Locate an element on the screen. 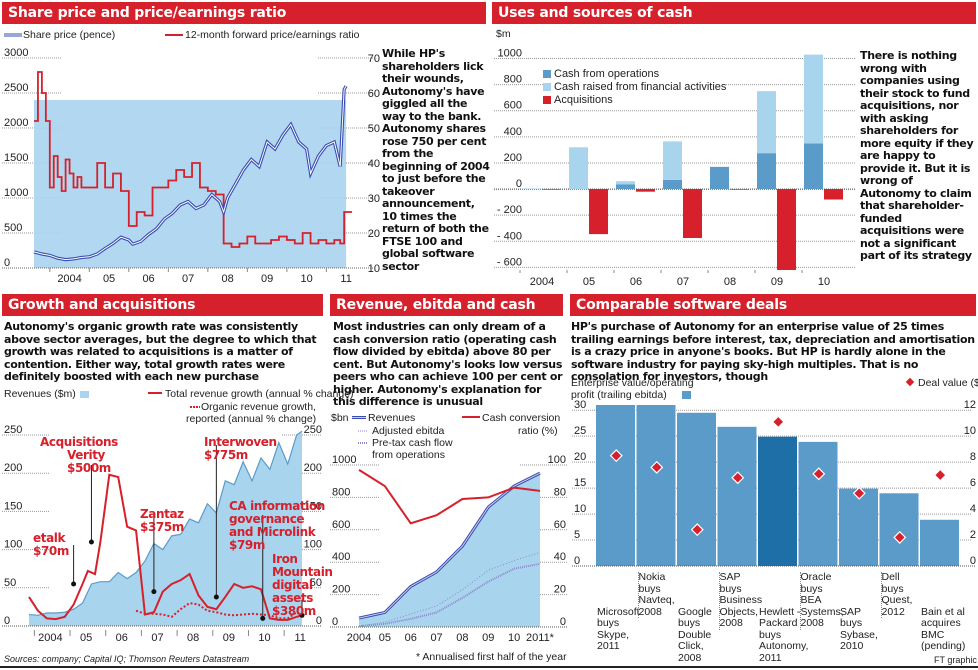  y-tick-left: 0 is located at coordinates (7, 621).